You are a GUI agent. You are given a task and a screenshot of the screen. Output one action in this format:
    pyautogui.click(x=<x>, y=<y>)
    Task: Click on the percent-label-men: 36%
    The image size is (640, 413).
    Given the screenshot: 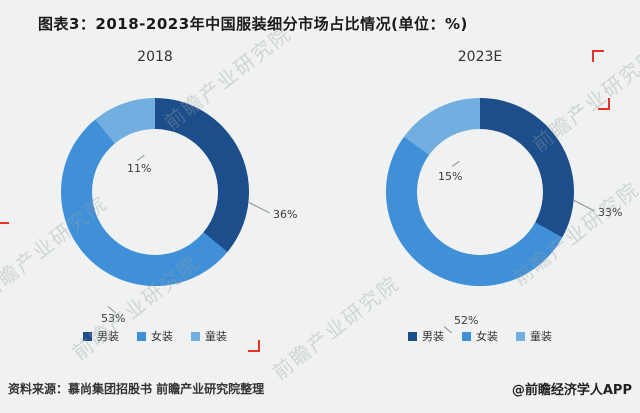 What is the action you would take?
    pyautogui.click(x=285, y=214)
    